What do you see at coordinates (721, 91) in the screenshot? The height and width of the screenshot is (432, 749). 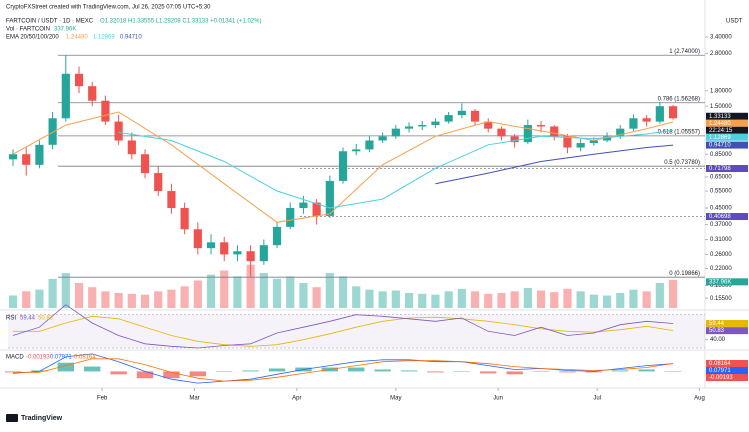 I see `y-tick-label: 1.80000` at bounding box center [721, 91].